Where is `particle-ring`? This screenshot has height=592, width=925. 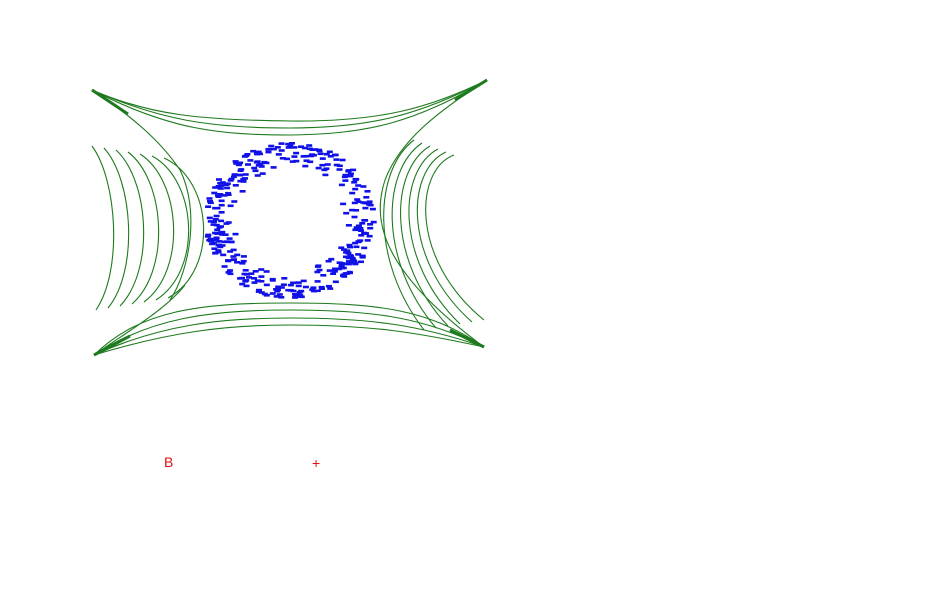
particle-ring is located at coordinates (290, 220).